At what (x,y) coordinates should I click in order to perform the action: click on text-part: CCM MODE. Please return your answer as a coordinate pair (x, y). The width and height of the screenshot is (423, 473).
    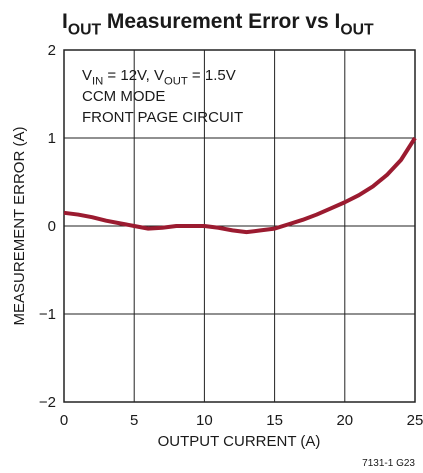
    Looking at the image, I should click on (123, 96).